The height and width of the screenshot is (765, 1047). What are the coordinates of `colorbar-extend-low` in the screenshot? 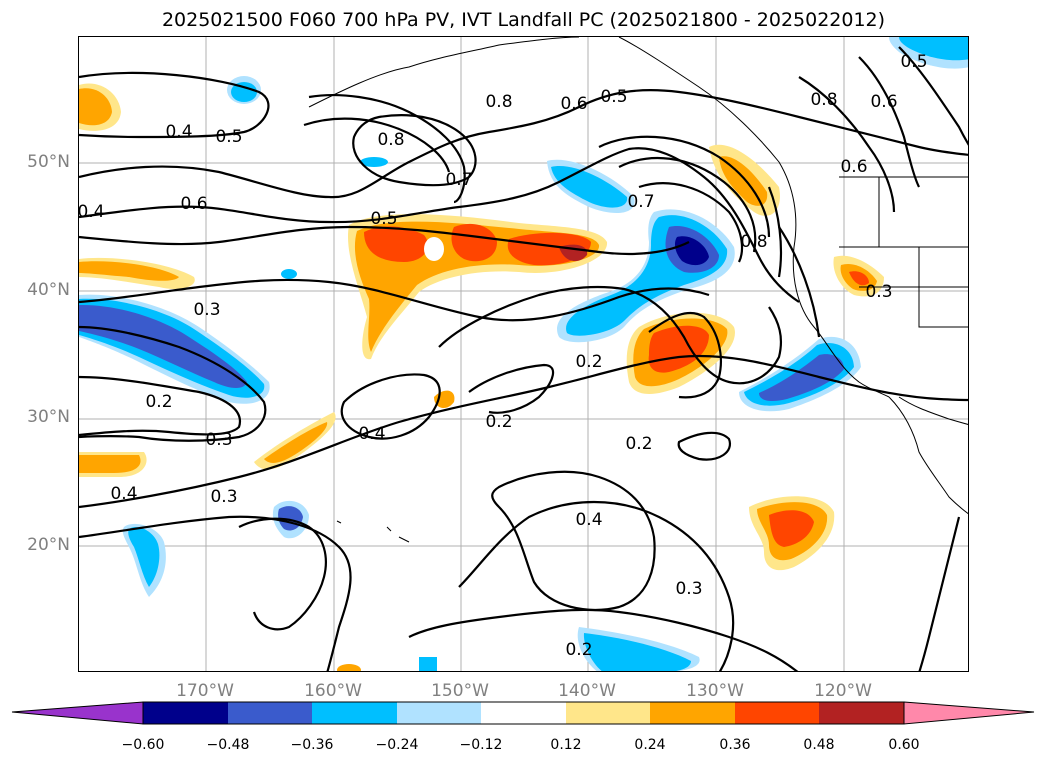 It's located at (77, 713).